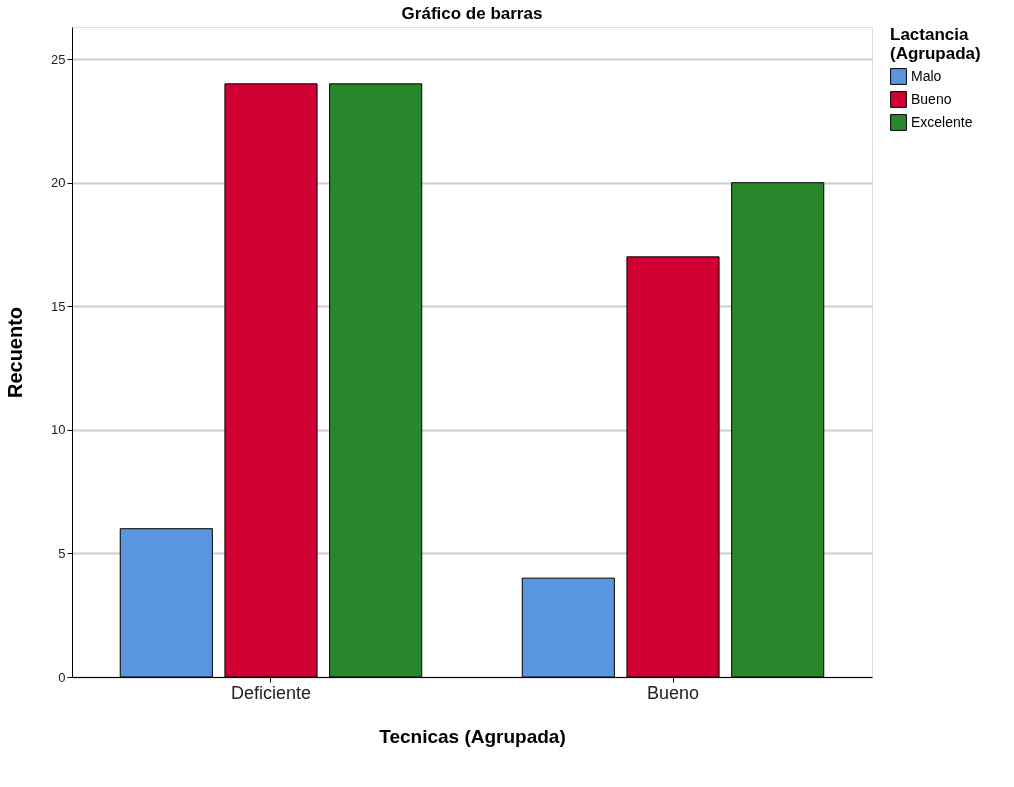  What do you see at coordinates (926, 75) in the screenshot?
I see `legend-label: Malo` at bounding box center [926, 75].